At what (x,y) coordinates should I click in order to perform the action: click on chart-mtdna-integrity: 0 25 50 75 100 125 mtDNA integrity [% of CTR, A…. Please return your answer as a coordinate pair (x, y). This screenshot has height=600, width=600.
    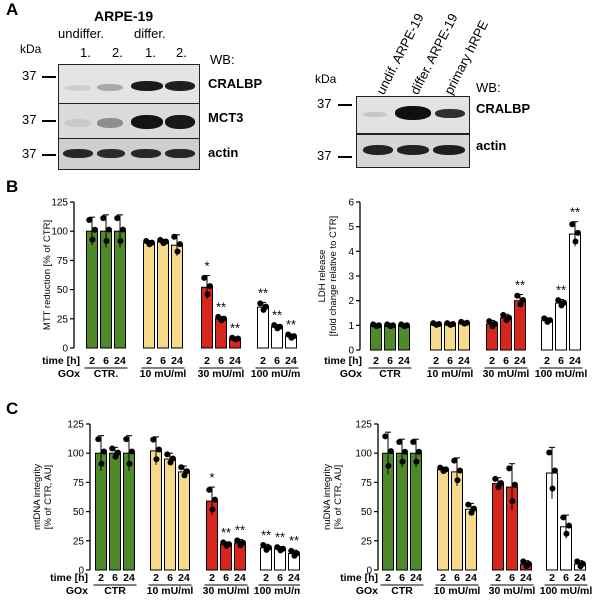
    Looking at the image, I should click on (166, 508).